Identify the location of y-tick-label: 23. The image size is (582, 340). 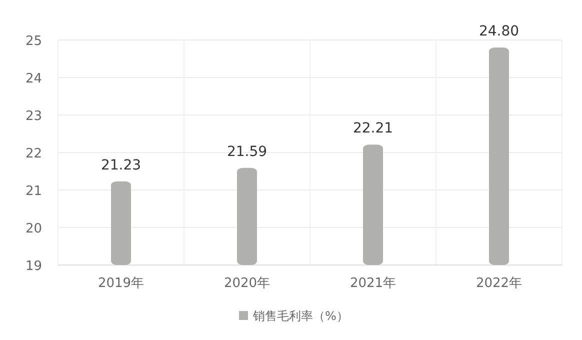
(33, 116).